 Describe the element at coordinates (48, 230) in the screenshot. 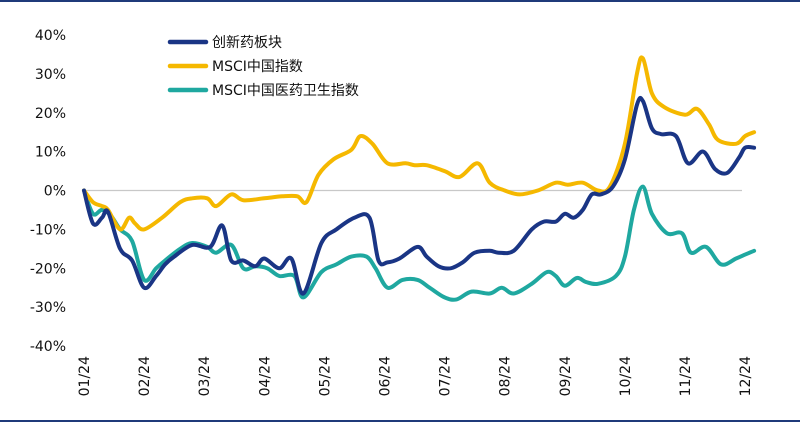

I see `y-tick-label: -10%` at that location.